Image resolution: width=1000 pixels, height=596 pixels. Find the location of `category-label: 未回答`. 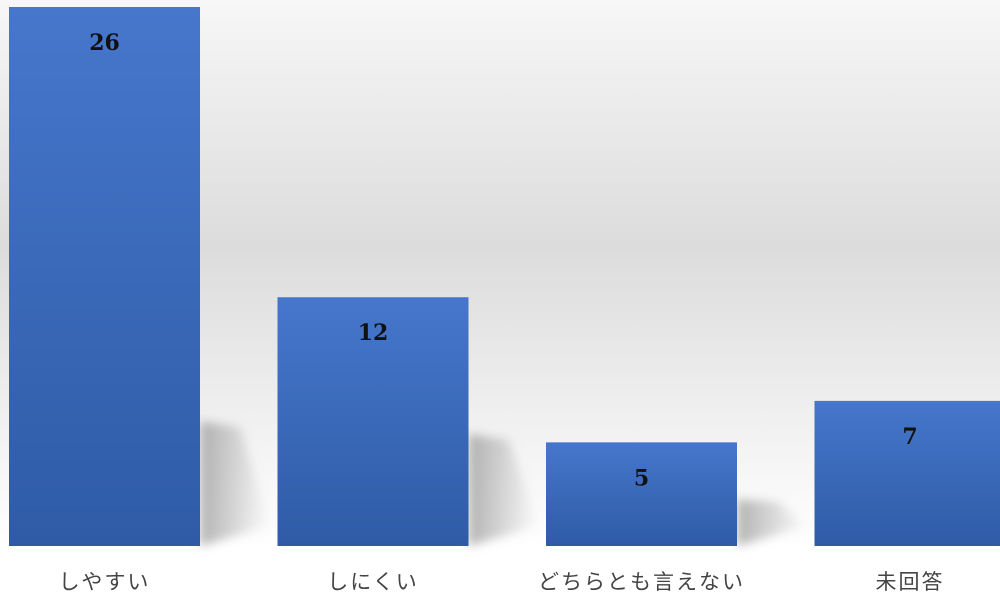

category-label: 未回答 is located at coordinates (910, 582).